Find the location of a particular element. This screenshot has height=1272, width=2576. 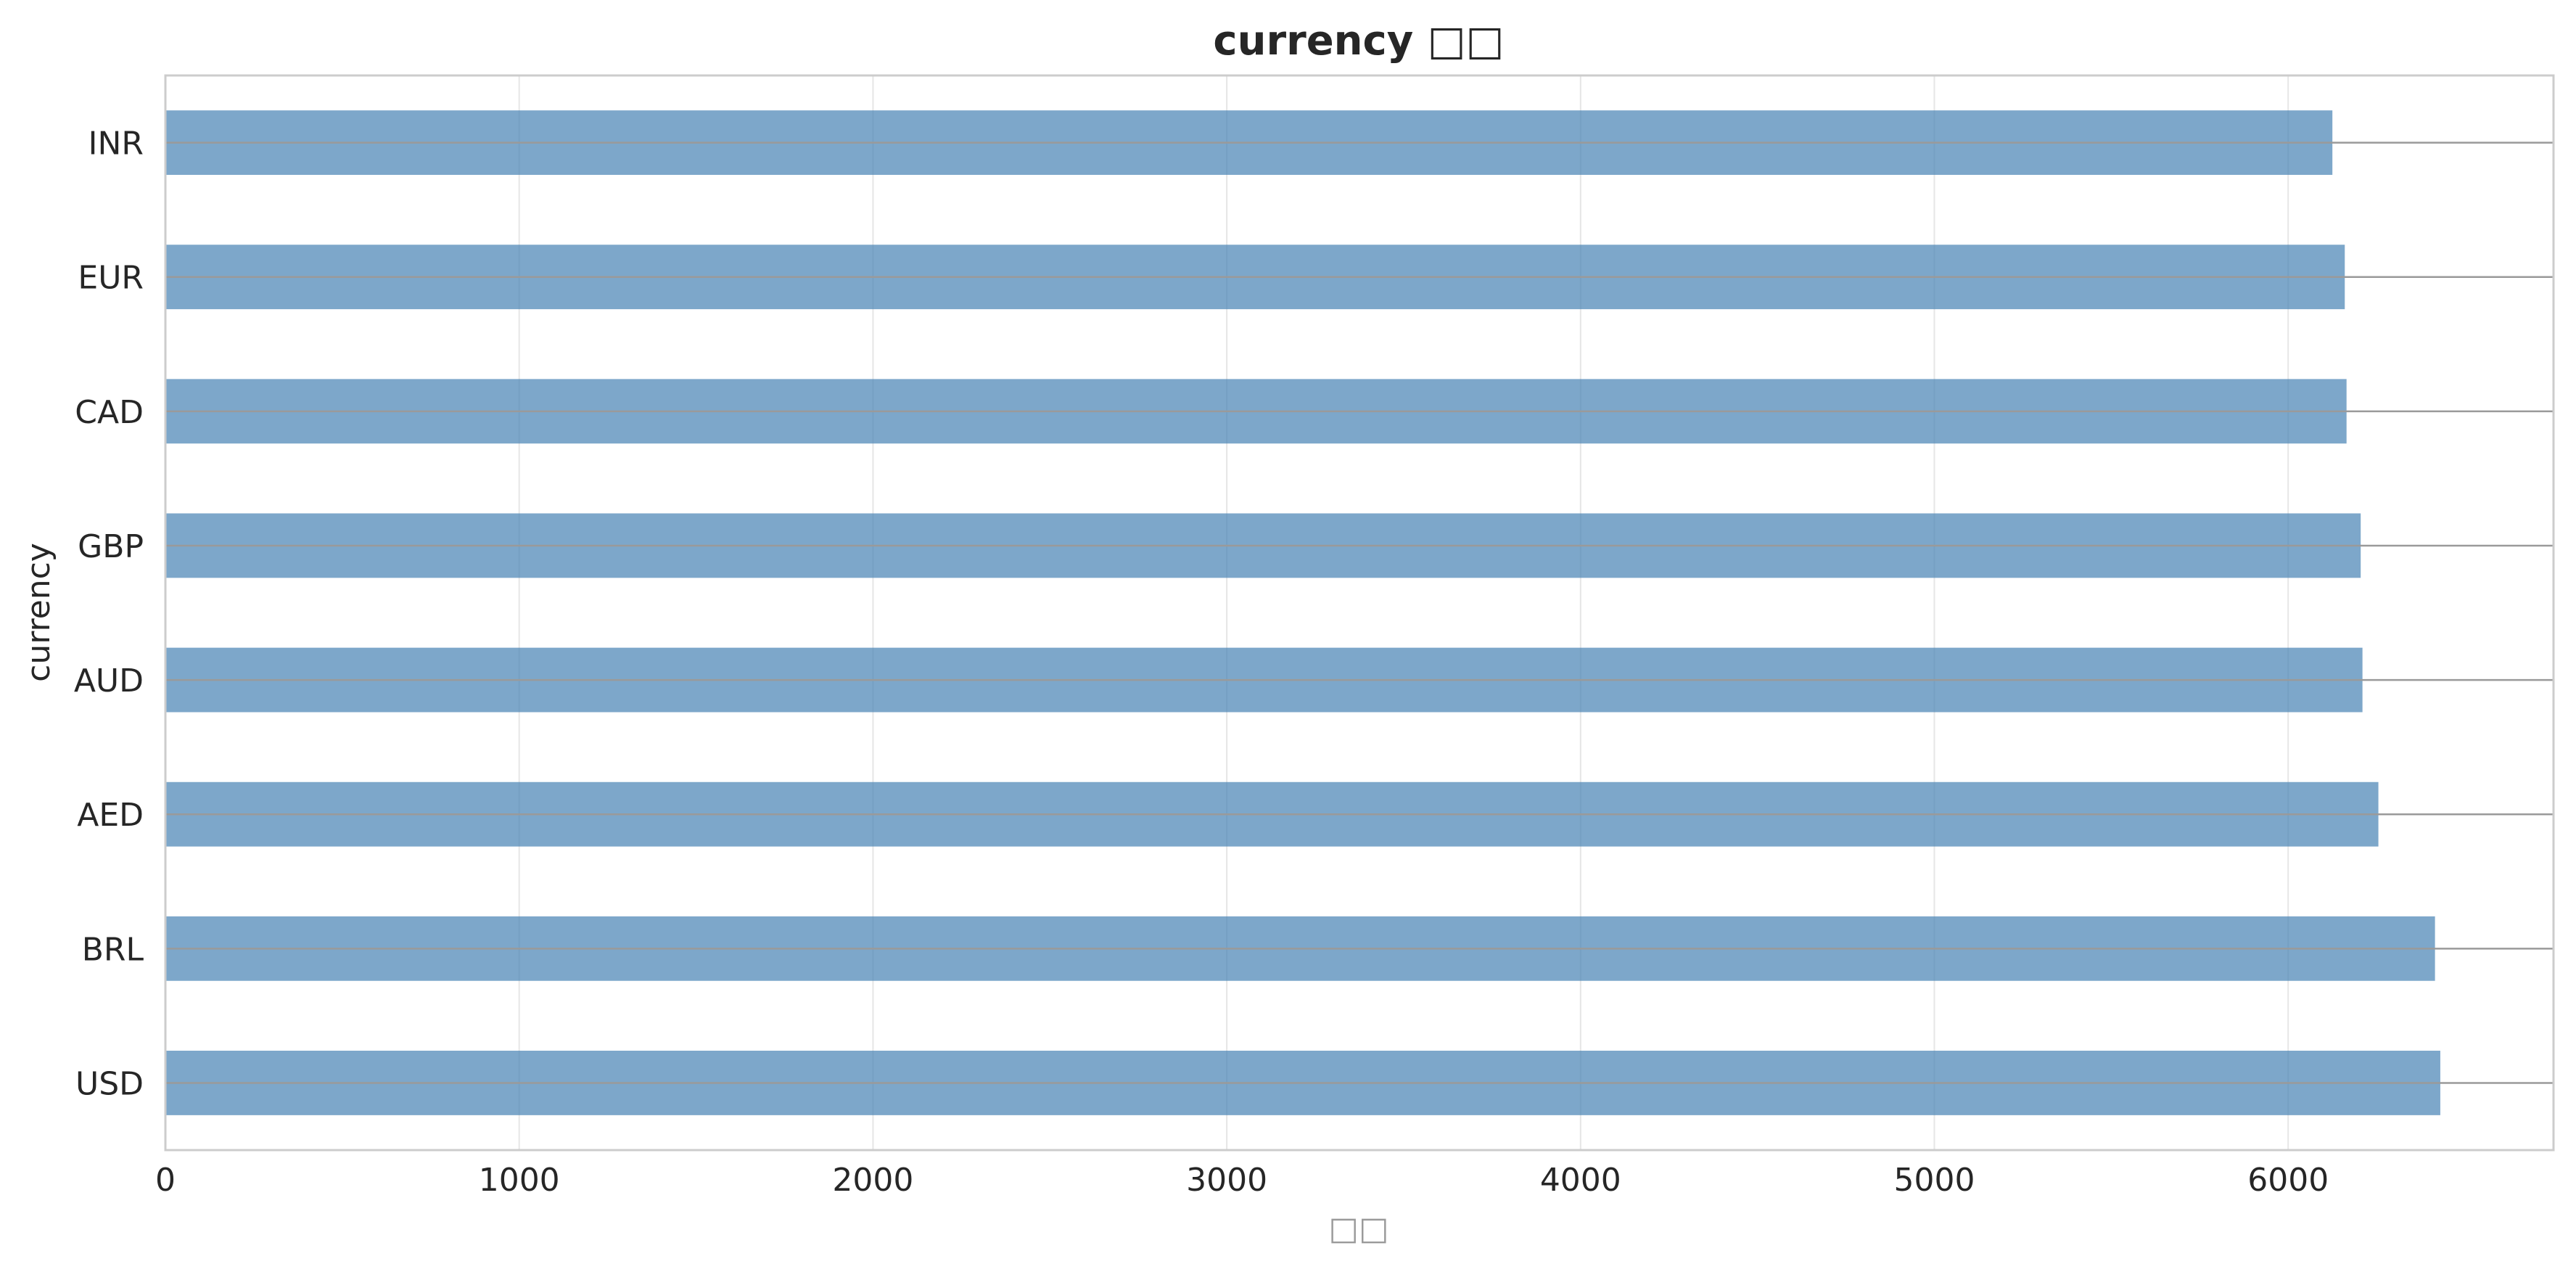

x-tick-label: 5000 is located at coordinates (1934, 1181).